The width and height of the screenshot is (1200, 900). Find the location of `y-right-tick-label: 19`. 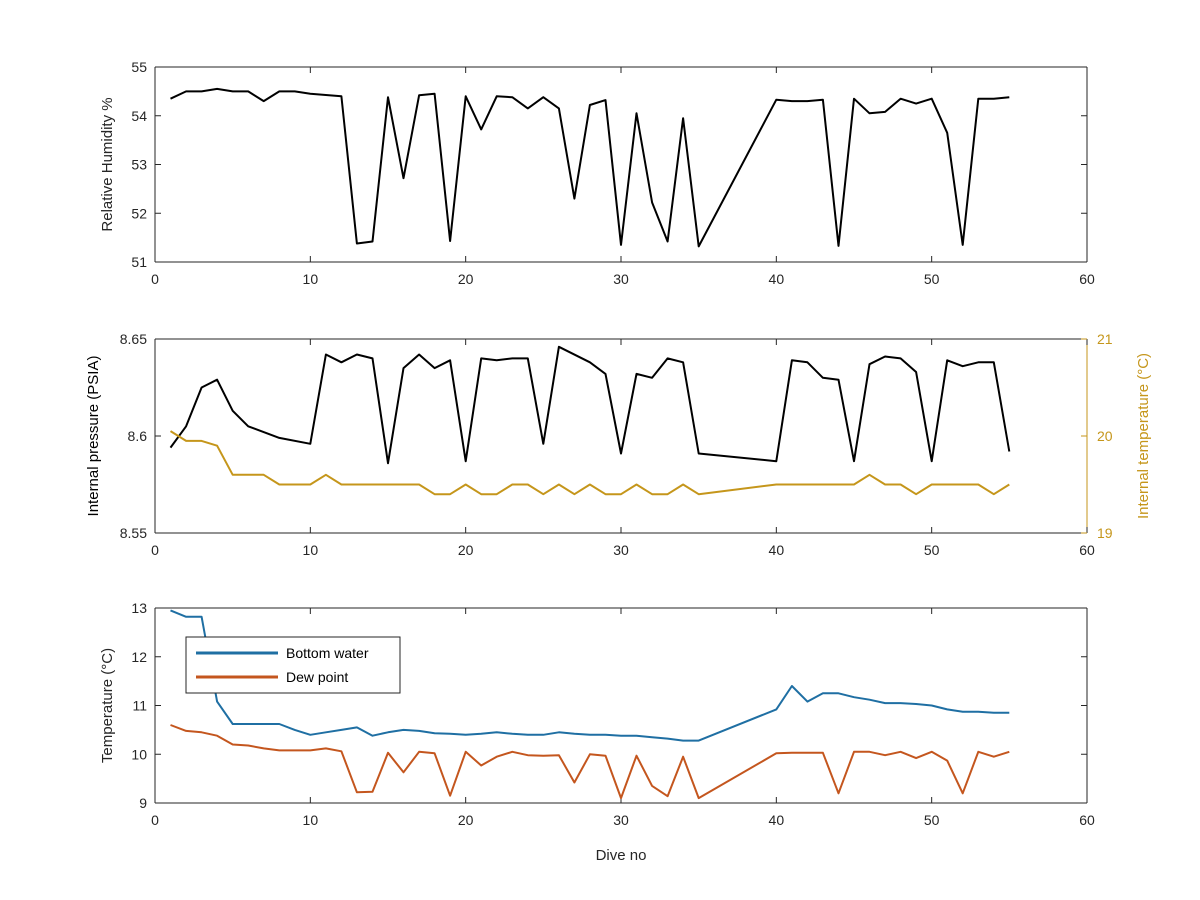

y-right-tick-label: 19 is located at coordinates (1105, 533).